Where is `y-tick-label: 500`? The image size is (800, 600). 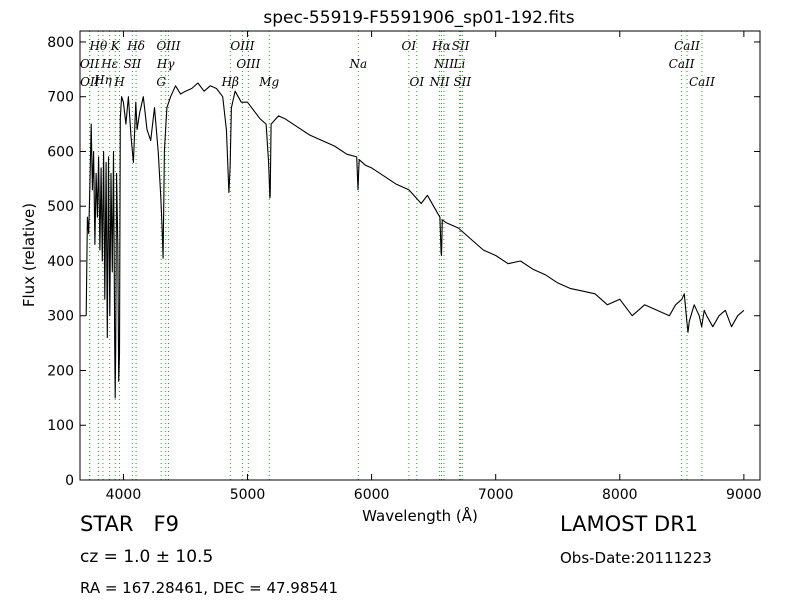
y-tick-label: 500 is located at coordinates (60, 207).